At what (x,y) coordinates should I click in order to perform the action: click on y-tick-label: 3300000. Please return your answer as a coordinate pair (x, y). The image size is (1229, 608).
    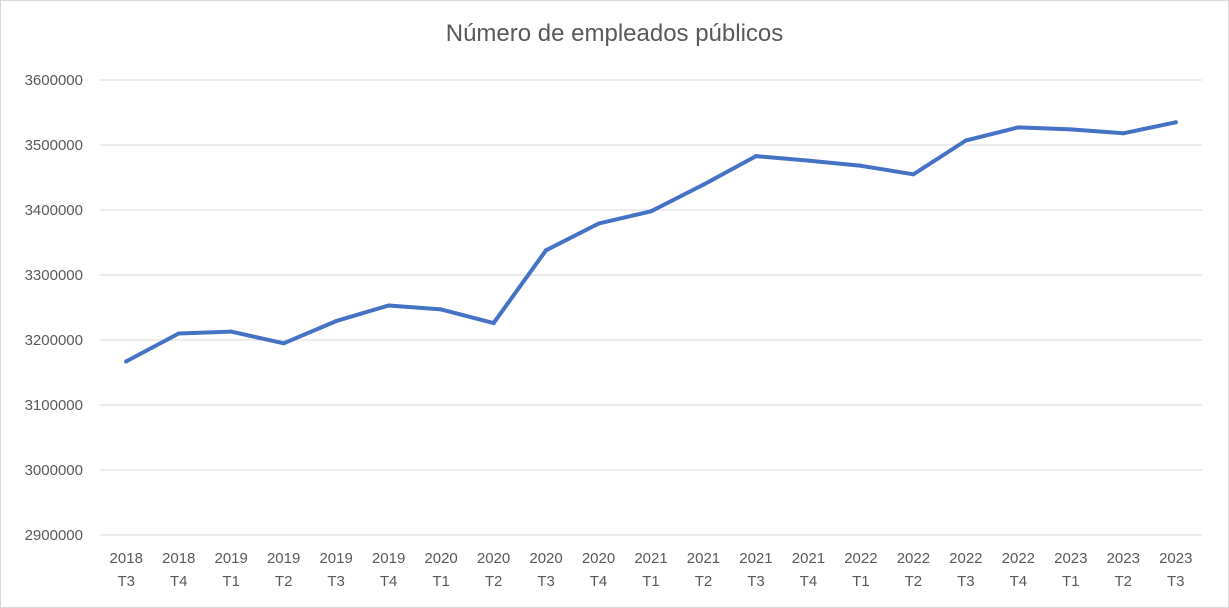
    Looking at the image, I should click on (54, 275).